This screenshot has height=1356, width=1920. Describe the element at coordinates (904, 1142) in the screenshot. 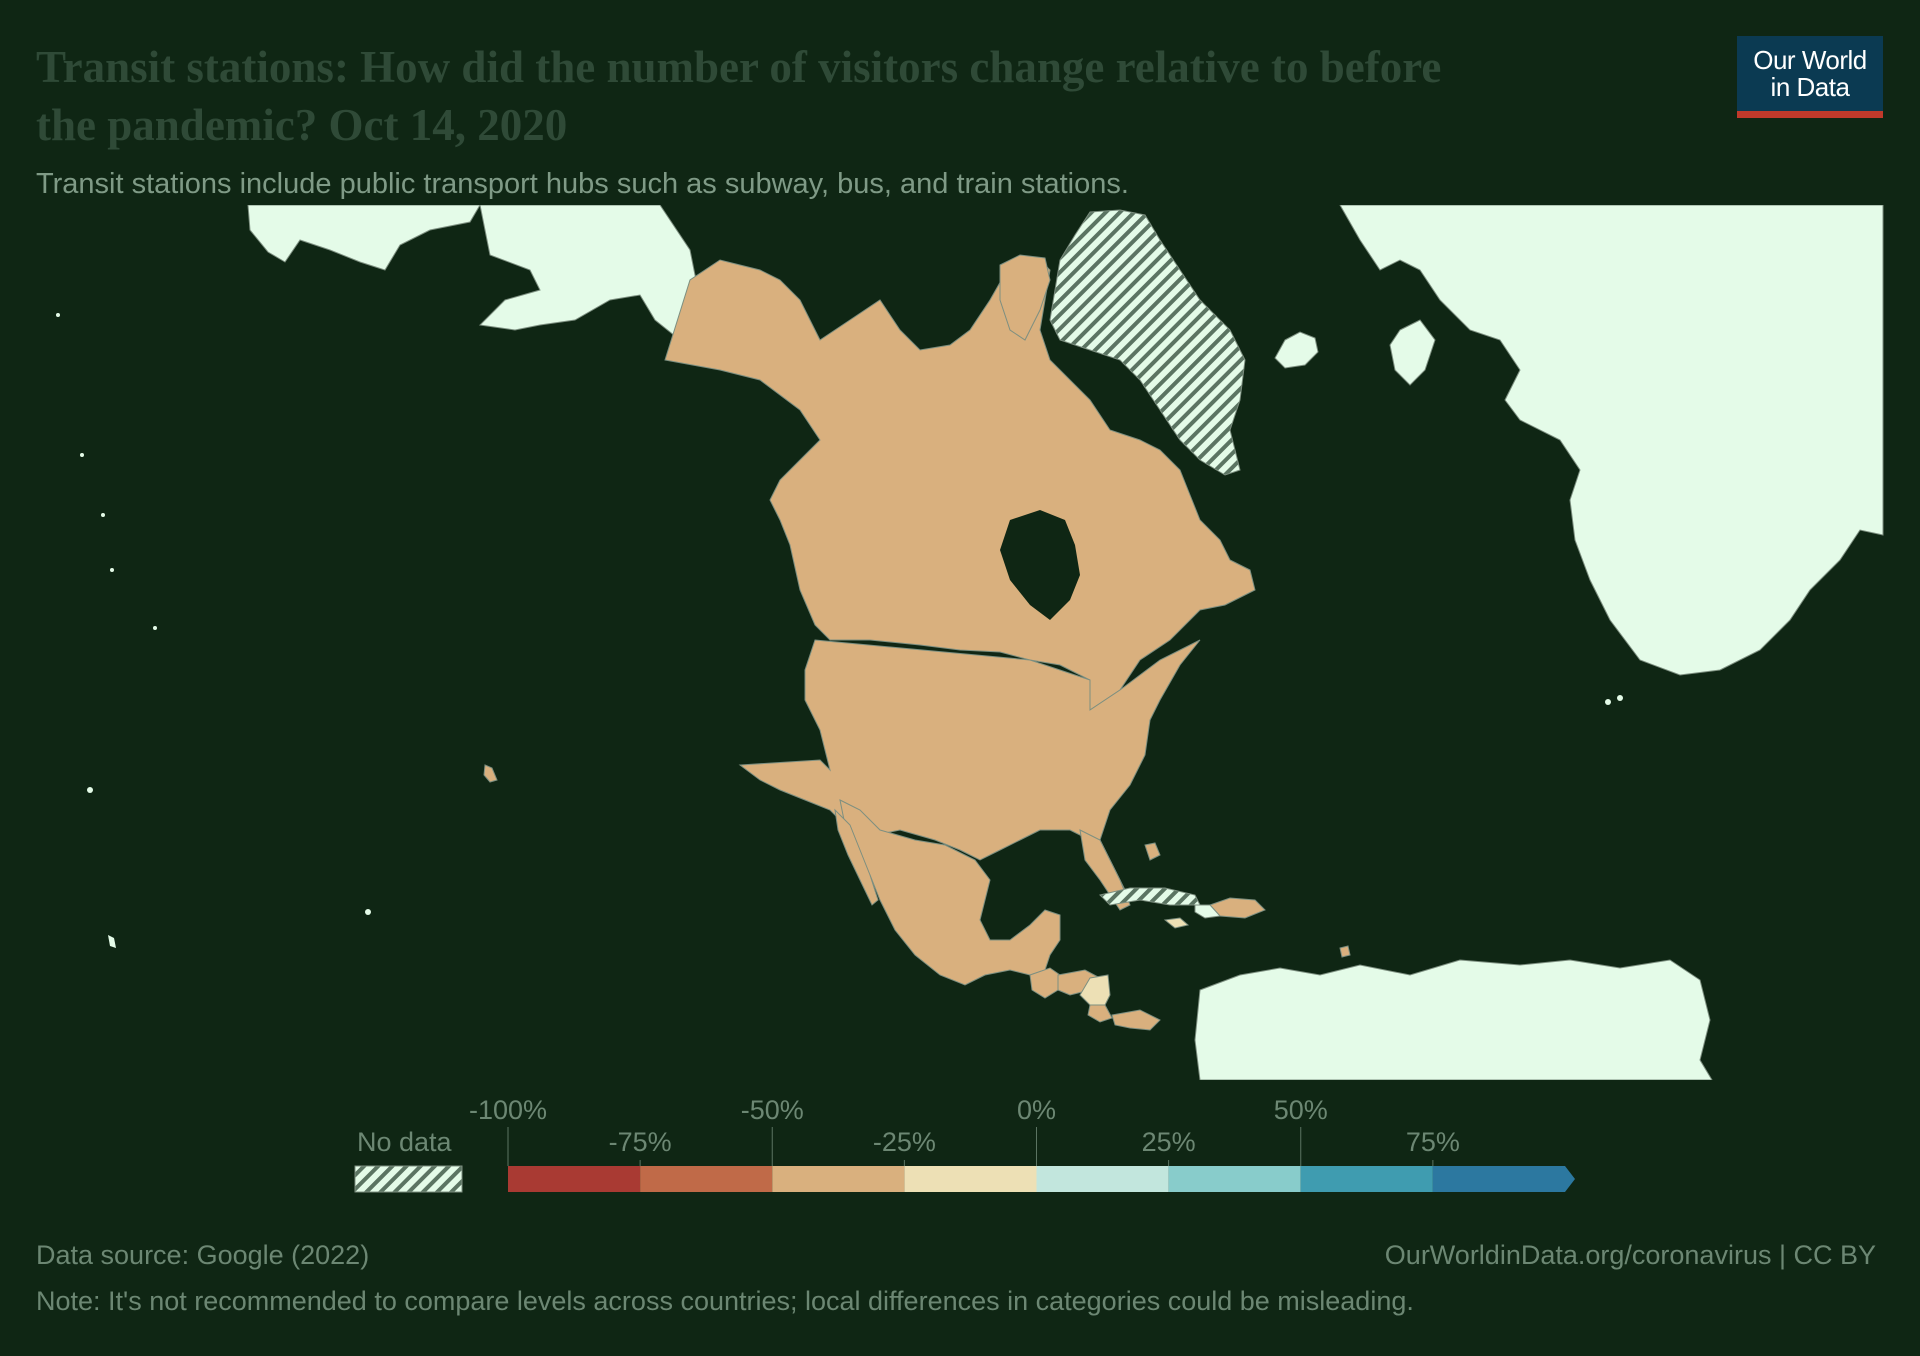

I see `legend-tick-label: -25%` at that location.